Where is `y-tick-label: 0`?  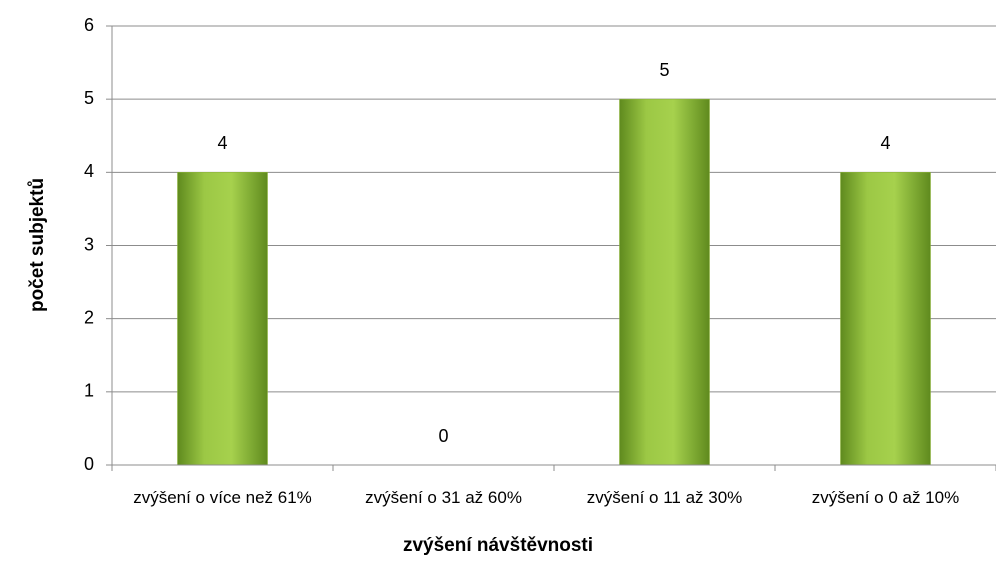
y-tick-label: 0 is located at coordinates (89, 464).